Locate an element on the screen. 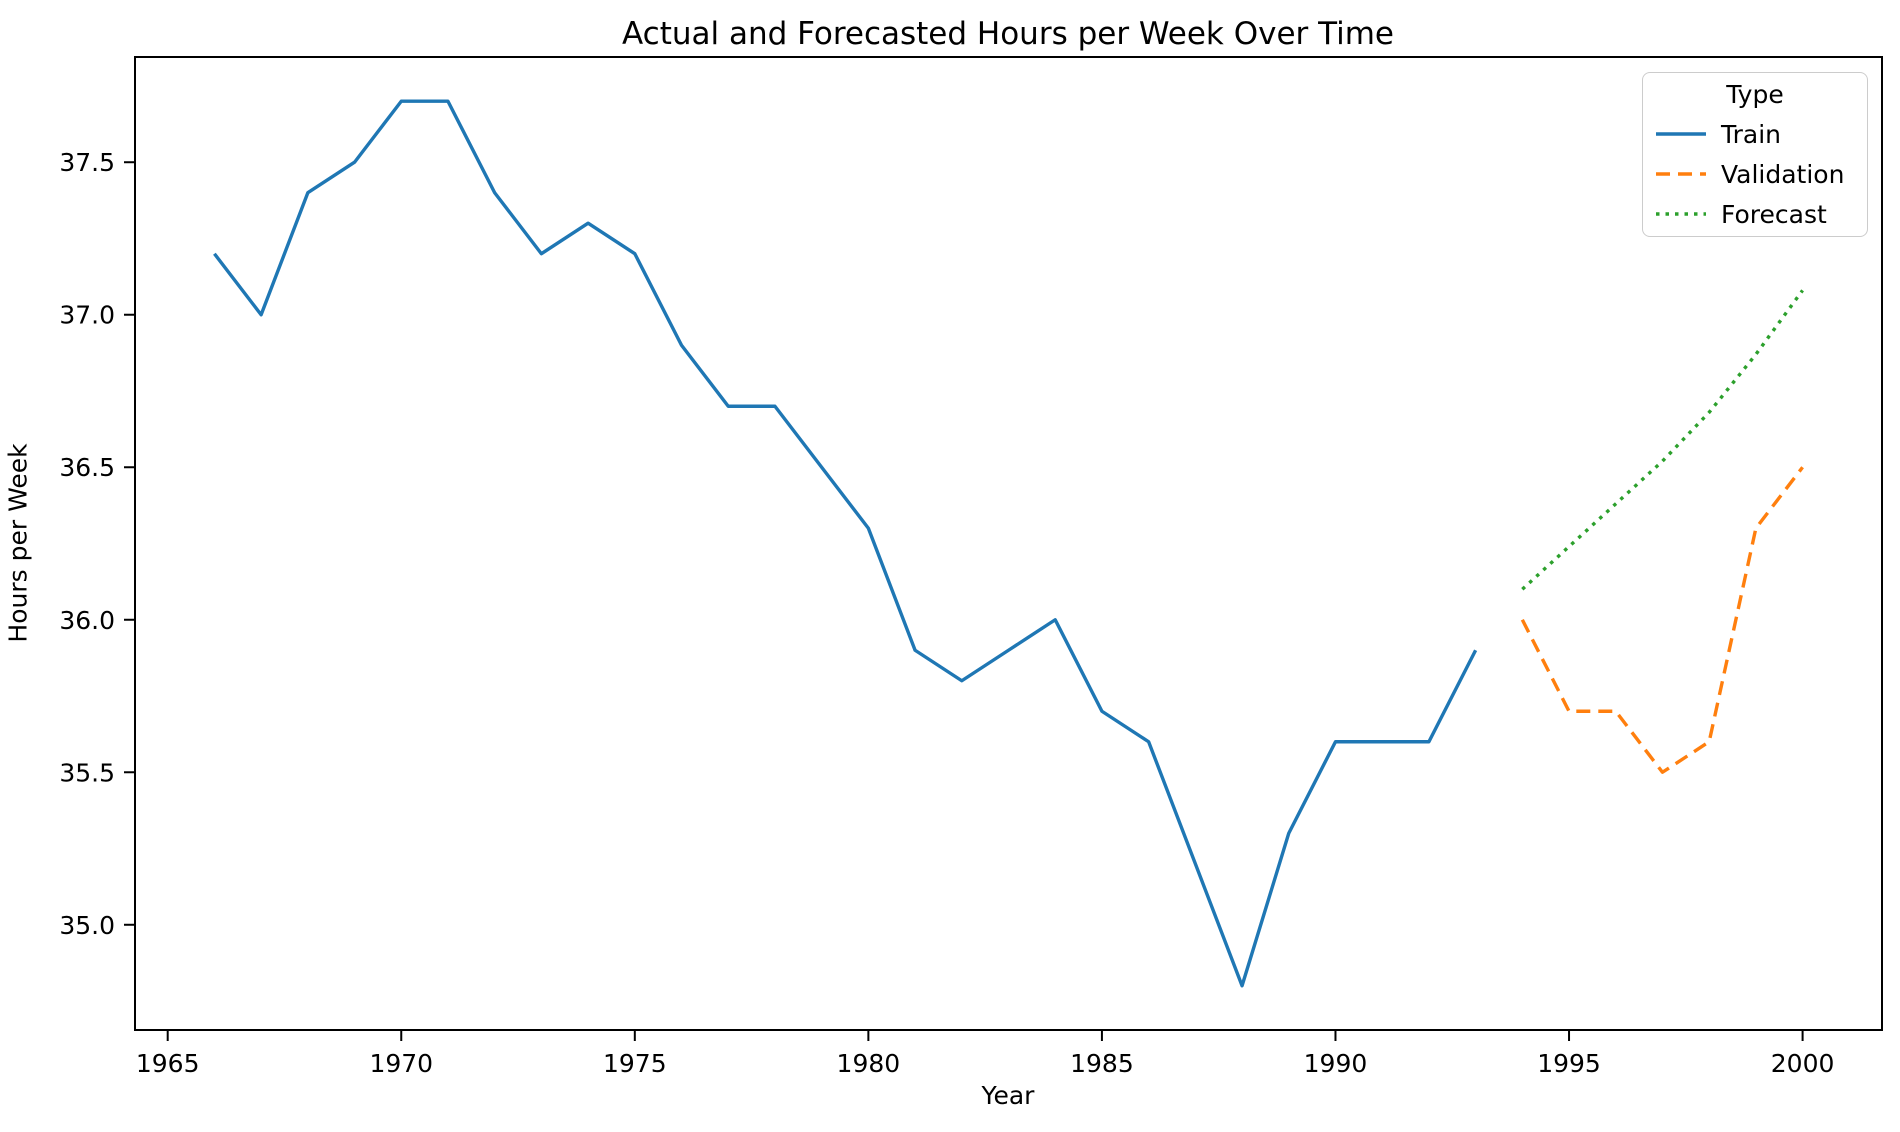 The height and width of the screenshot is (1132, 1900). x-tick-label: 1985 is located at coordinates (1102, 1063).